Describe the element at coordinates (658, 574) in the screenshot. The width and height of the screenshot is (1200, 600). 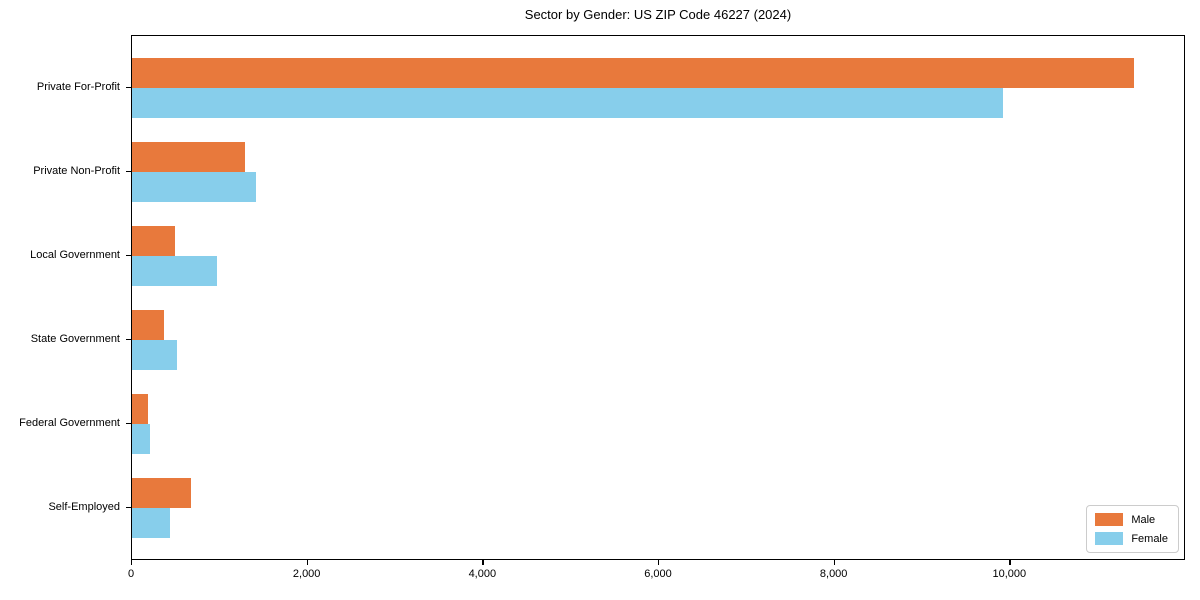
I see `x-tick-label: 6,000` at that location.